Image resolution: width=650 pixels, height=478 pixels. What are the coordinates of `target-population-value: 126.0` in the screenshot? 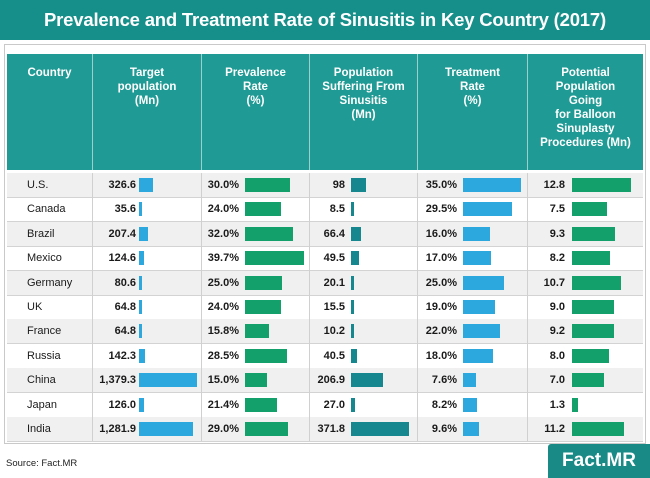 It's located at (122, 404).